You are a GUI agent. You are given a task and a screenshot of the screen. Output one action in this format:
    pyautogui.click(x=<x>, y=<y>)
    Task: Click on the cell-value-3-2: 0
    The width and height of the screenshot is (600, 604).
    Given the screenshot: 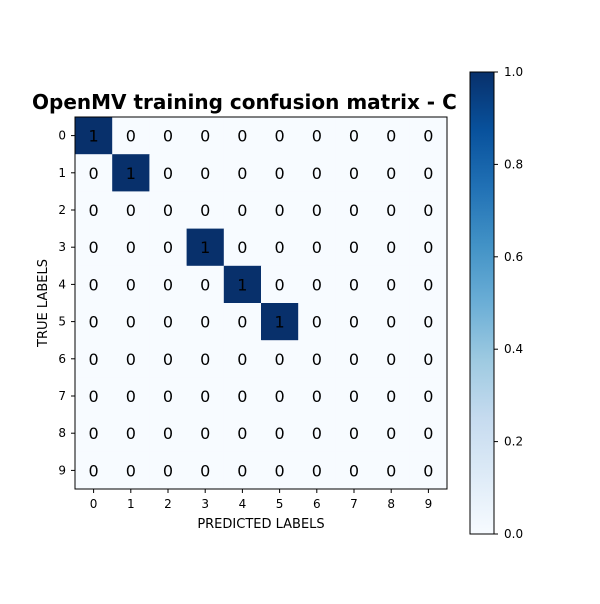 What is the action you would take?
    pyautogui.click(x=168, y=247)
    